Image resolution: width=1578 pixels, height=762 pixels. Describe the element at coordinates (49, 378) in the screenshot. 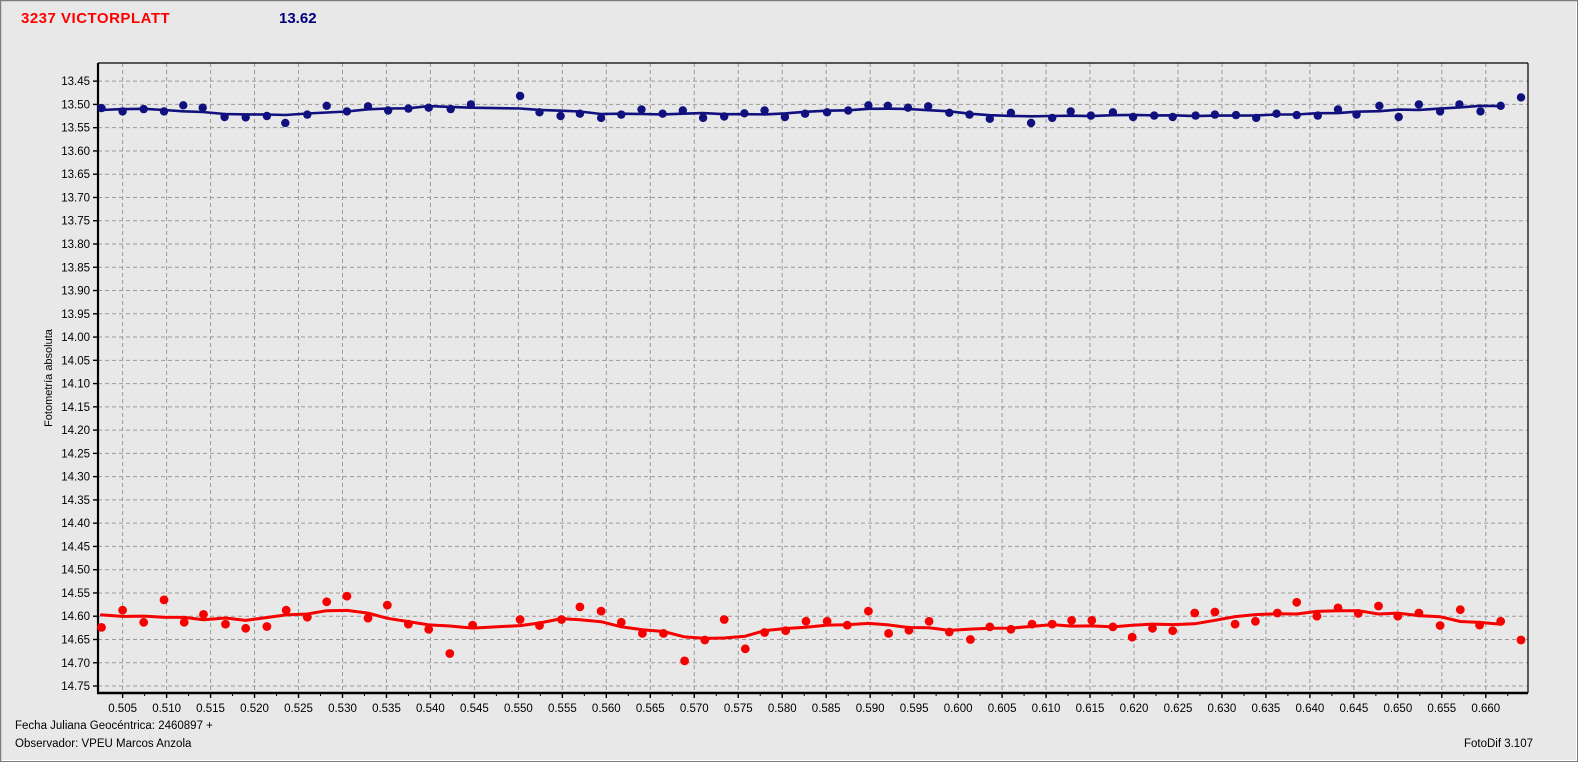

I see `y-axis-title: Fotometría absoluta` at that location.